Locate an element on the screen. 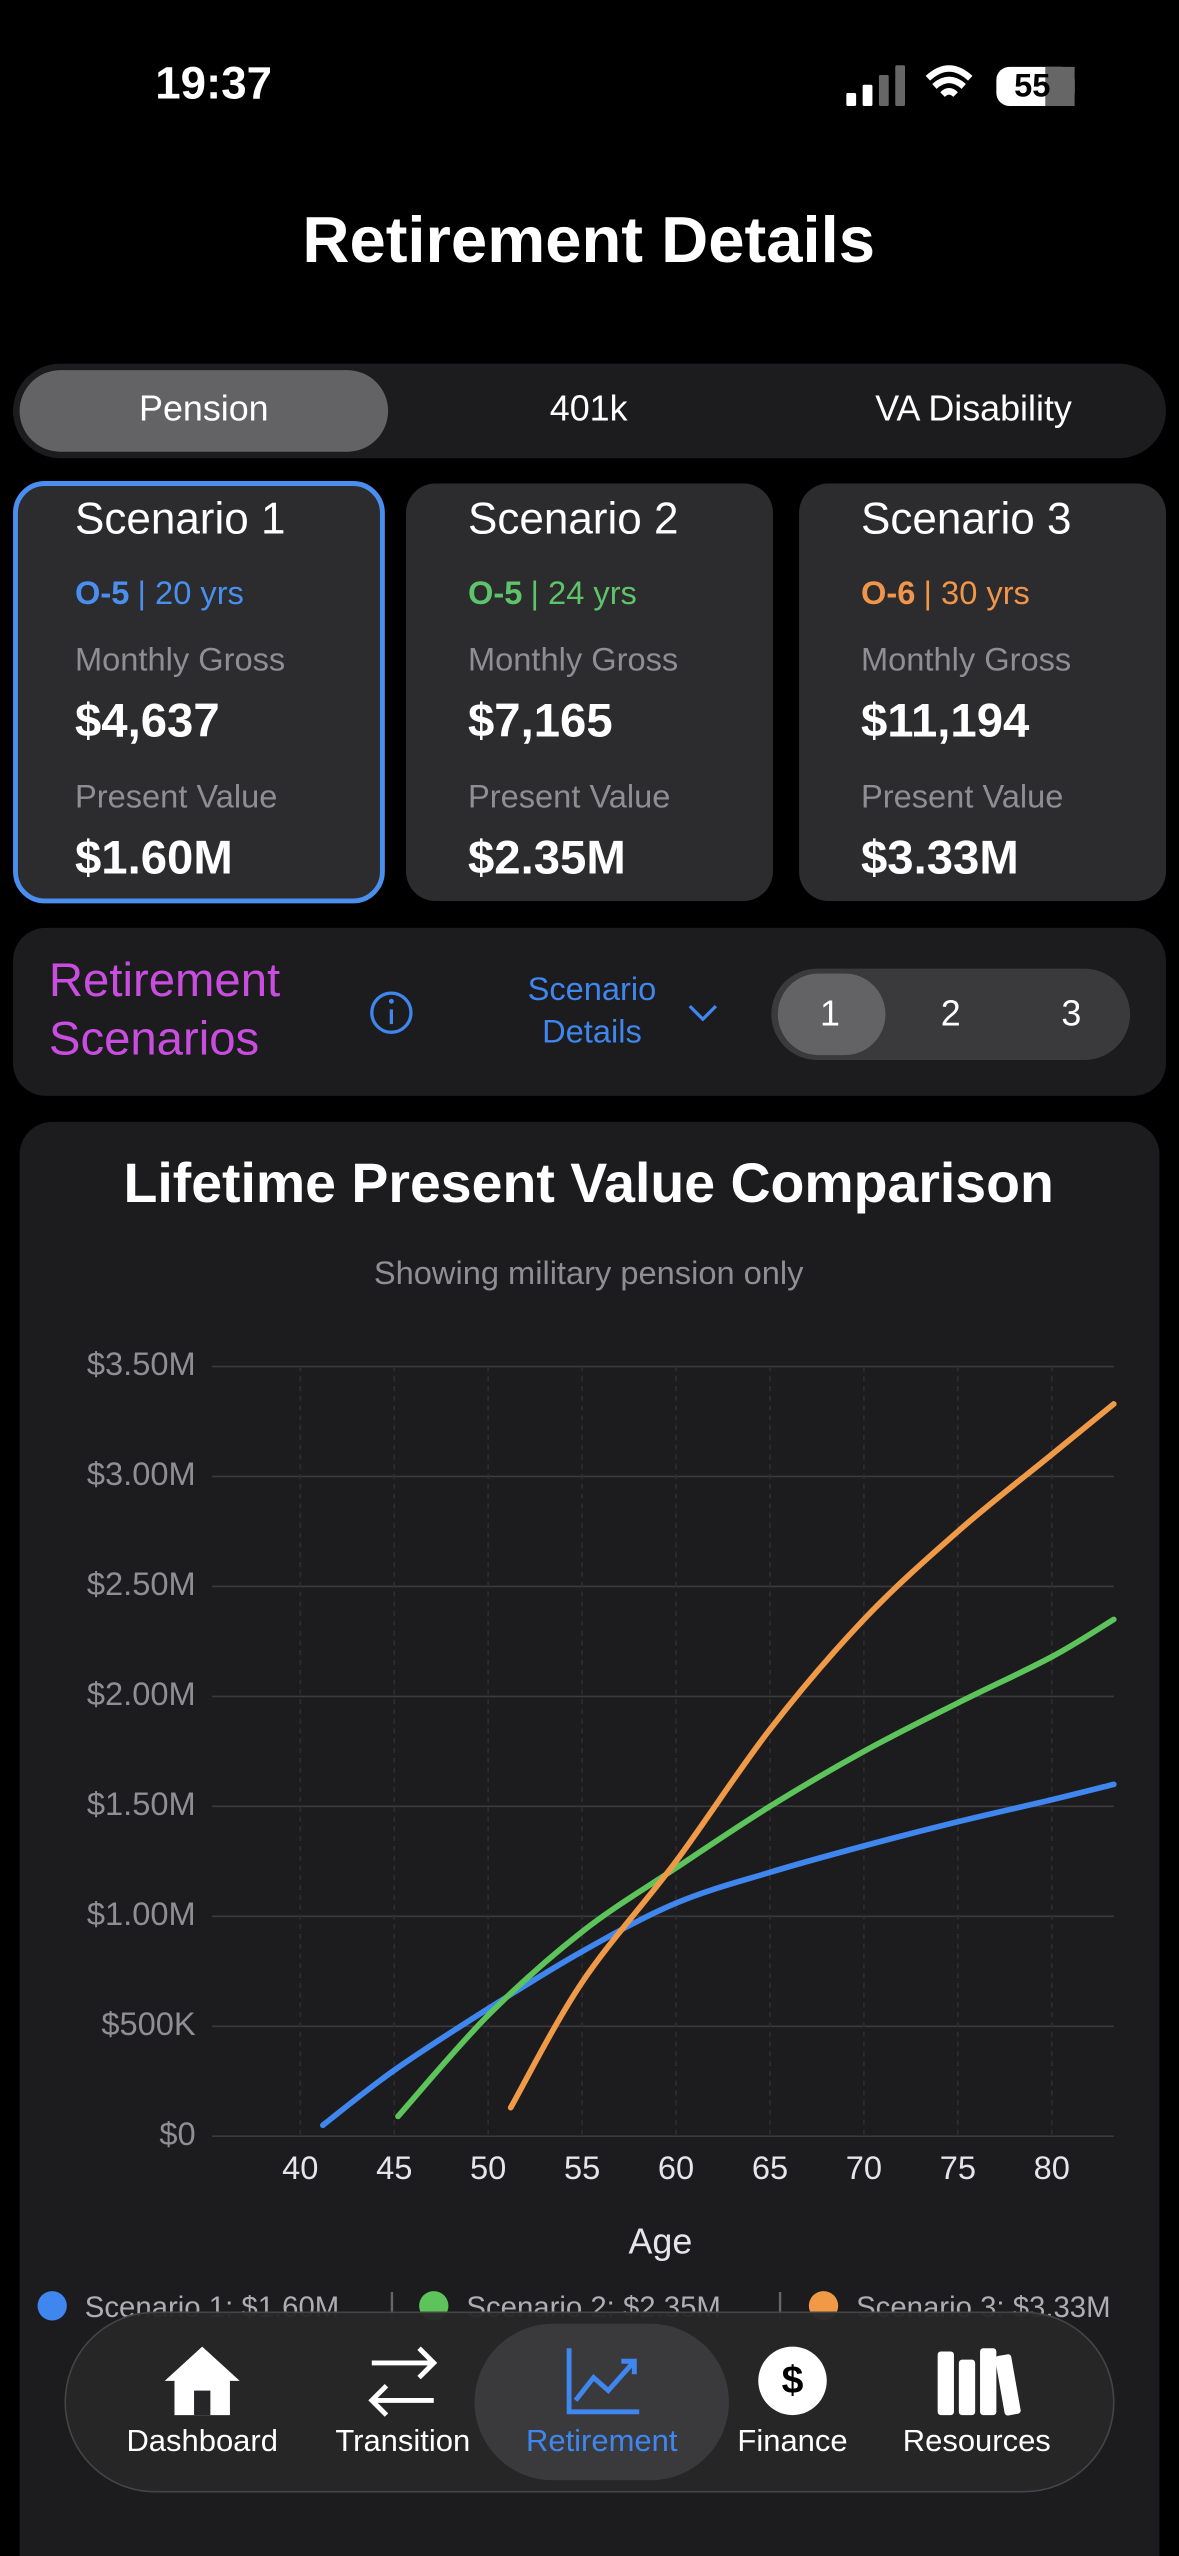 This screenshot has height=2556, width=1179. y-tick-label: $2.00M is located at coordinates (141, 1693).